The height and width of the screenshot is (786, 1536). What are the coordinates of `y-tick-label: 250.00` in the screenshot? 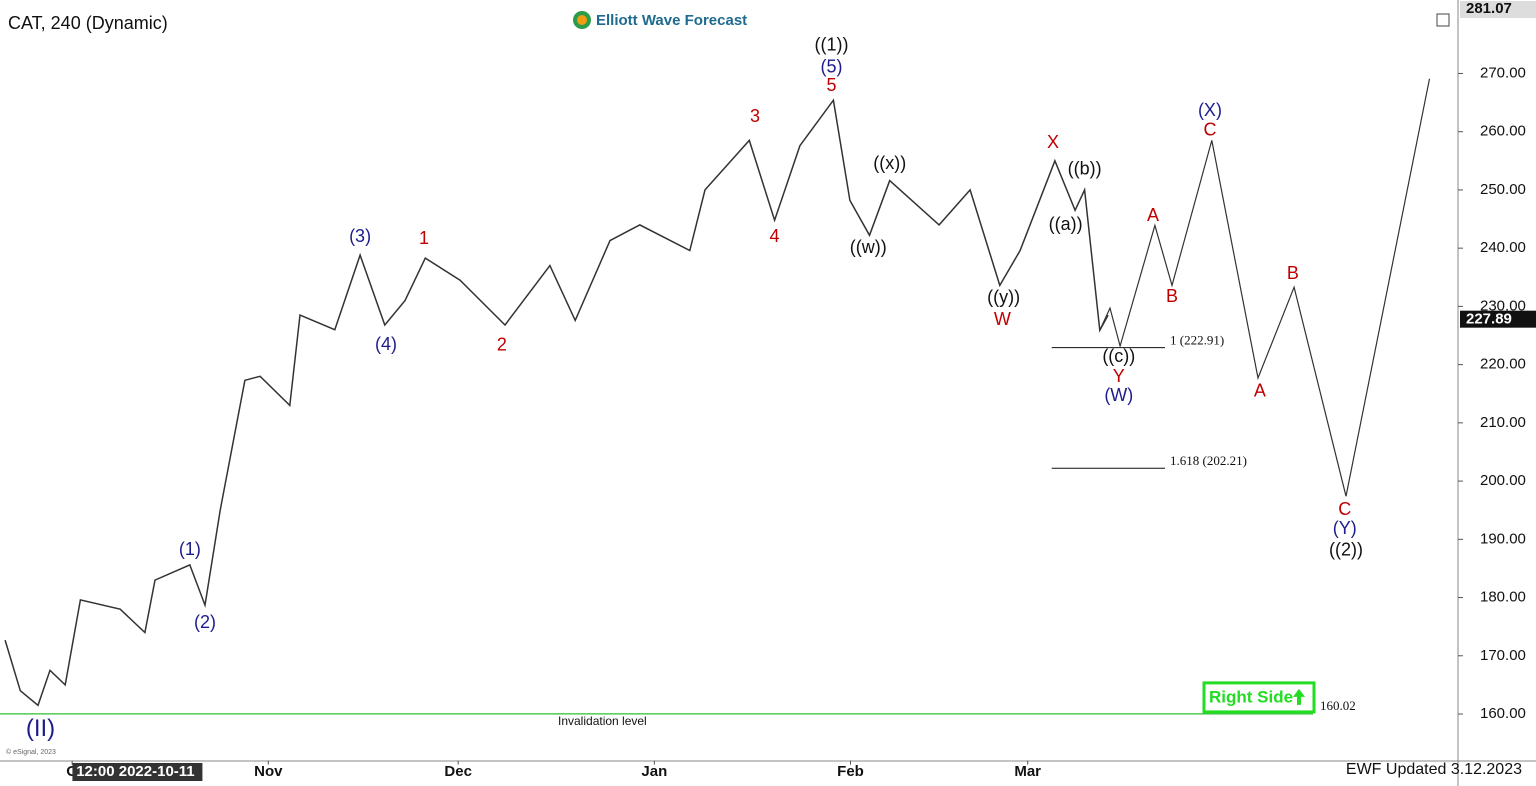 It's located at (1503, 189).